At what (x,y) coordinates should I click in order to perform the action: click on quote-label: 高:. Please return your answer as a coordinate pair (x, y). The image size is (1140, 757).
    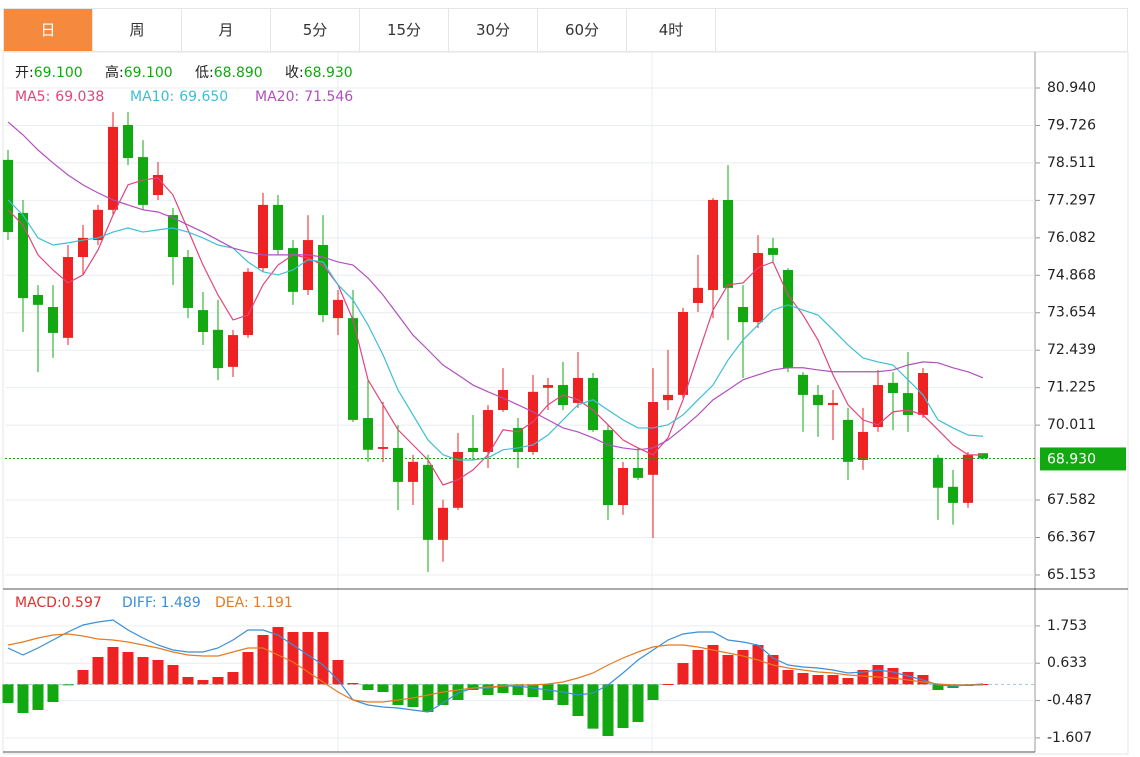
    Looking at the image, I should click on (114, 72).